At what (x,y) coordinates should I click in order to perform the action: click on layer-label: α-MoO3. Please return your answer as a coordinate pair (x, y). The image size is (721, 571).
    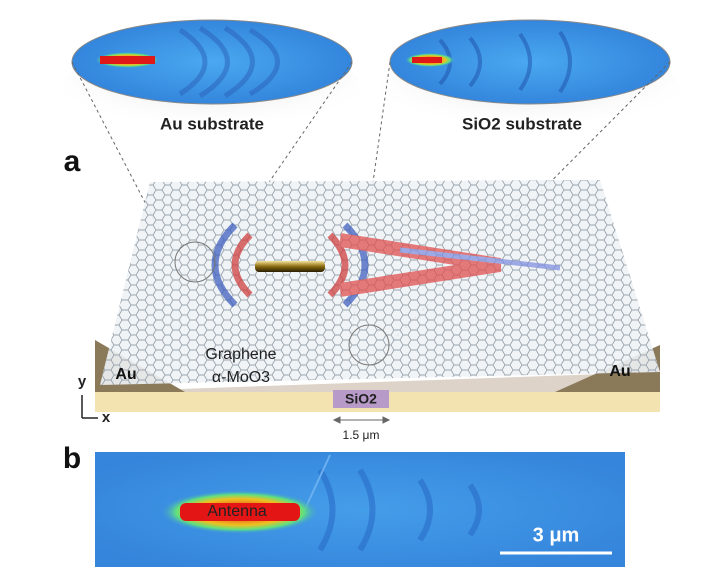
    Looking at the image, I should click on (241, 377).